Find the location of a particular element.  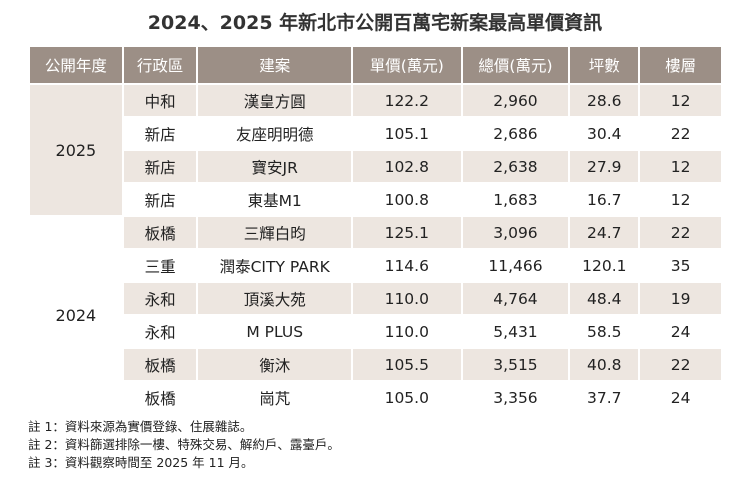

header-cell: 單價(萬元) is located at coordinates (406, 65).